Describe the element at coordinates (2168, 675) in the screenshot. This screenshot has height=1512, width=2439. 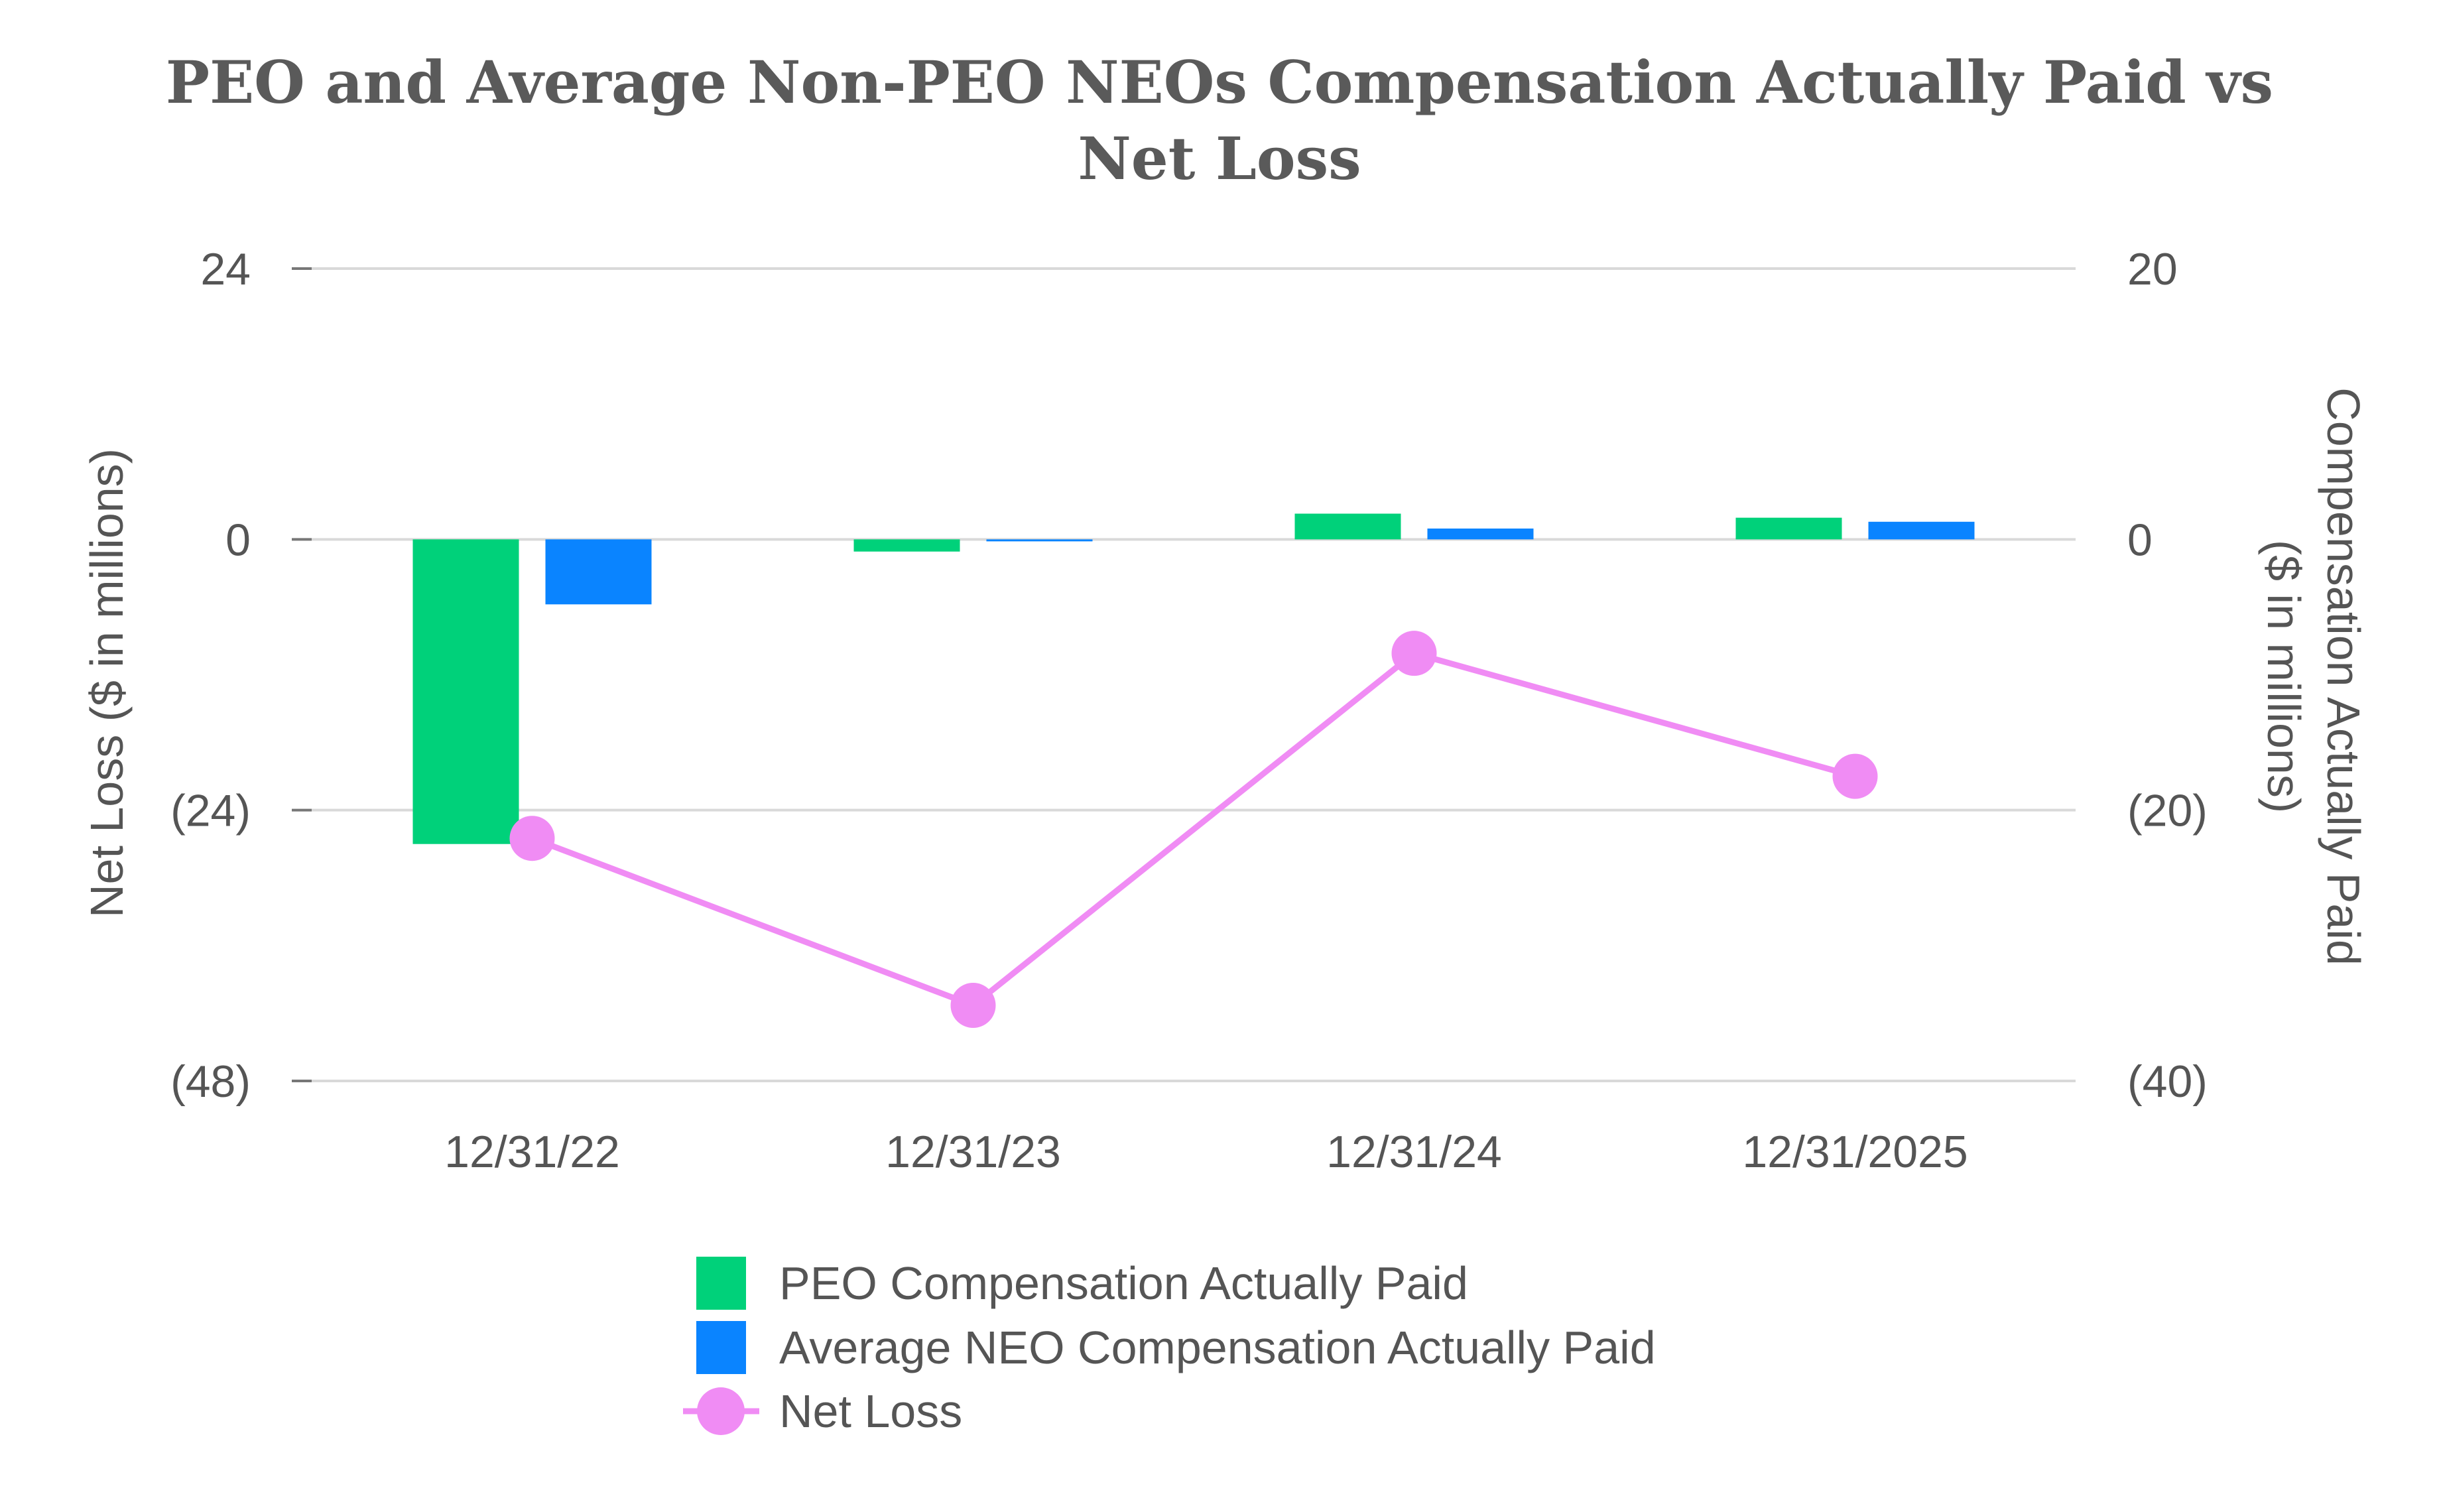
I see `right-axis-ticks: 20 0 (20) (40)` at that location.